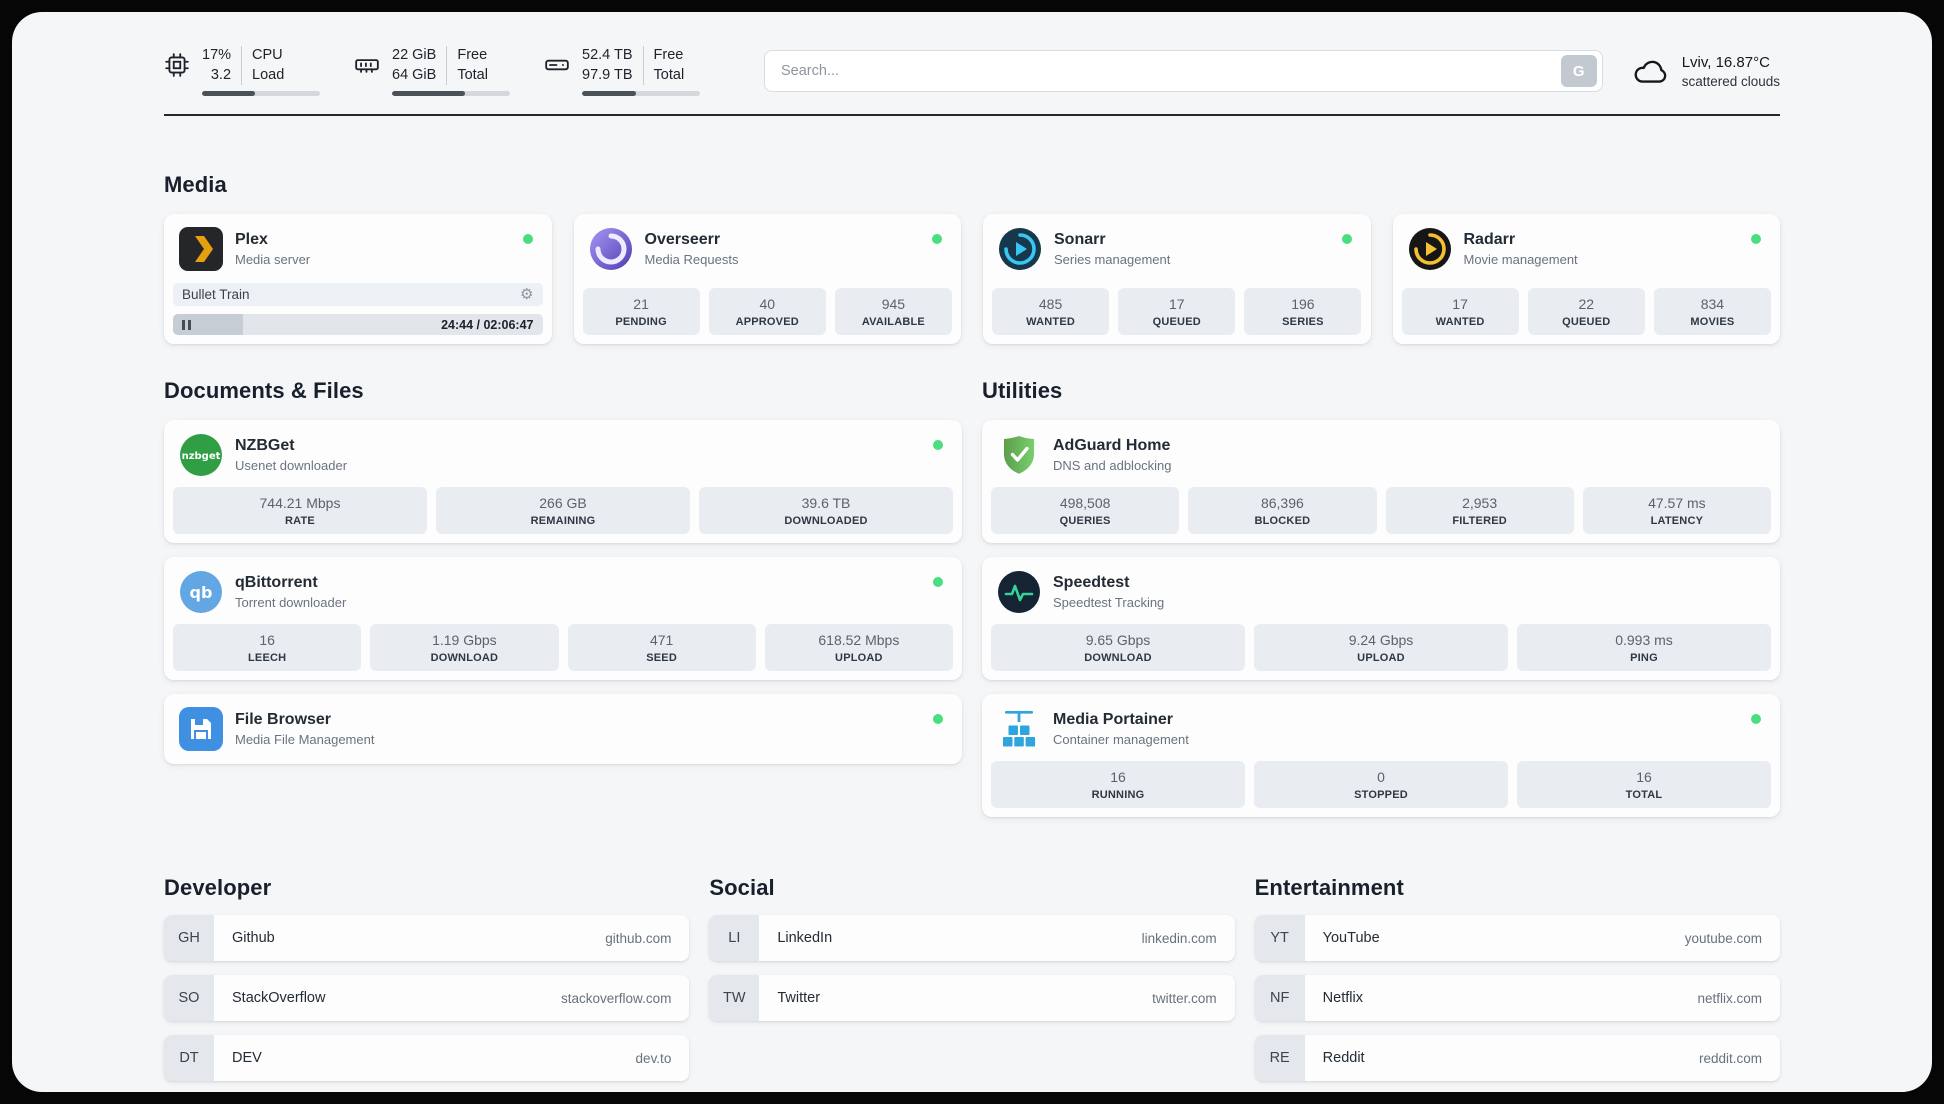 This screenshot has height=1104, width=1944. I want to click on memory-progress-bar, so click(451, 93).